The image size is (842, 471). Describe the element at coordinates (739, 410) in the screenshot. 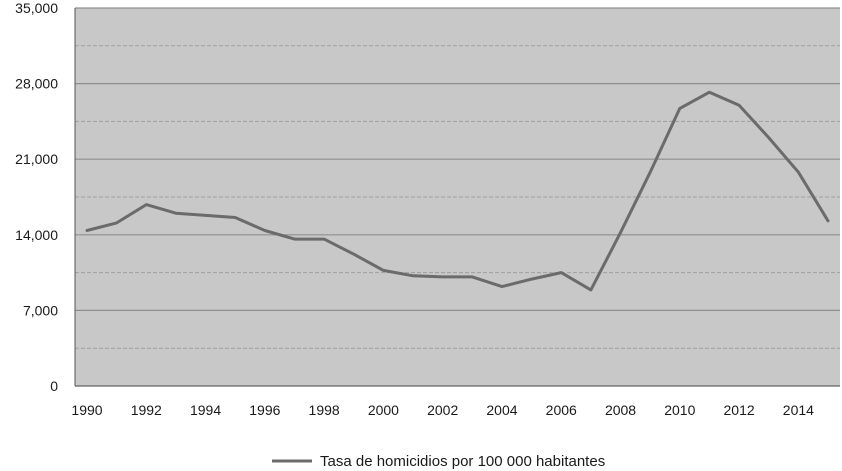

I see `x-tick-label: 2012` at that location.